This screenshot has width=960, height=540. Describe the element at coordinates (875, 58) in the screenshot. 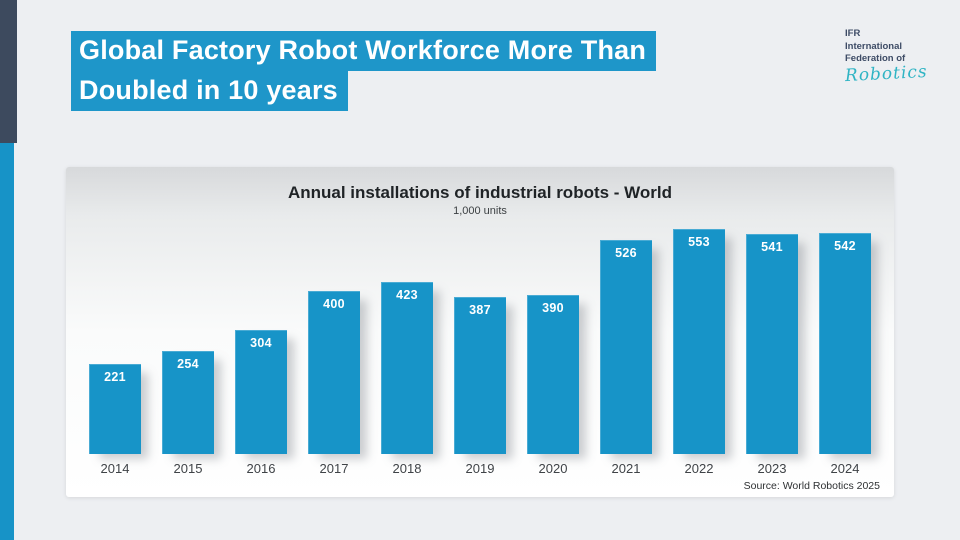

I see `ifr-logo-line3: Federation of` at that location.